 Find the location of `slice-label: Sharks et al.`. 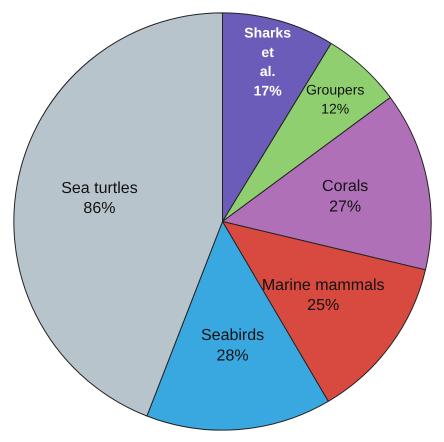

slice-label: Sharks et al. is located at coordinates (268, 52).